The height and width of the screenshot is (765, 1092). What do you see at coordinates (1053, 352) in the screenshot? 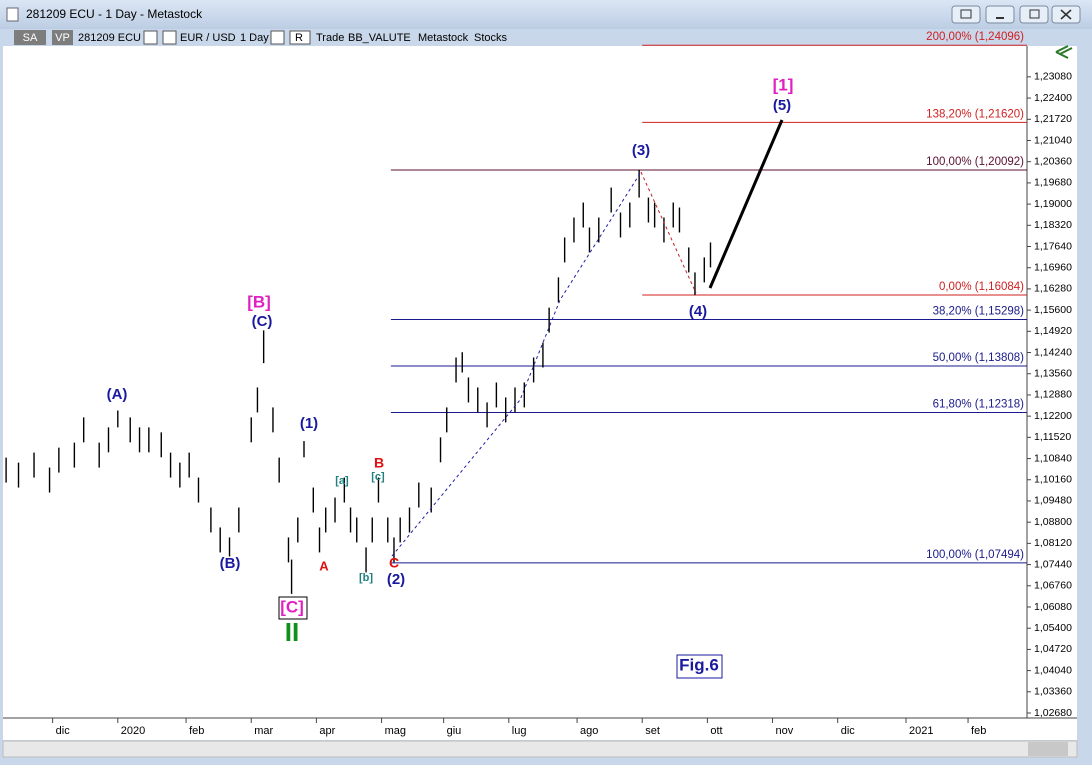
I see `y-tick-label: 1,14240` at bounding box center [1053, 352].